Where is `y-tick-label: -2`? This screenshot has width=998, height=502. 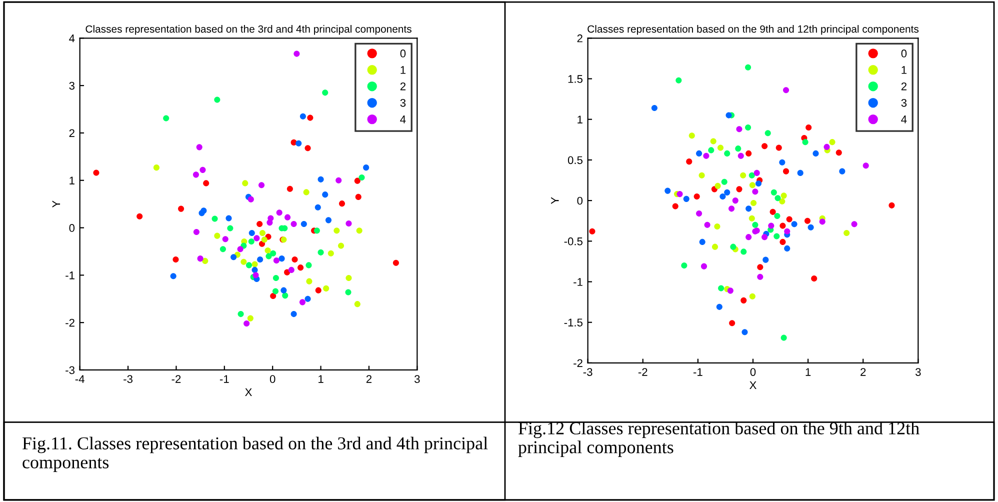 y-tick-label: -2 is located at coordinates (70, 322).